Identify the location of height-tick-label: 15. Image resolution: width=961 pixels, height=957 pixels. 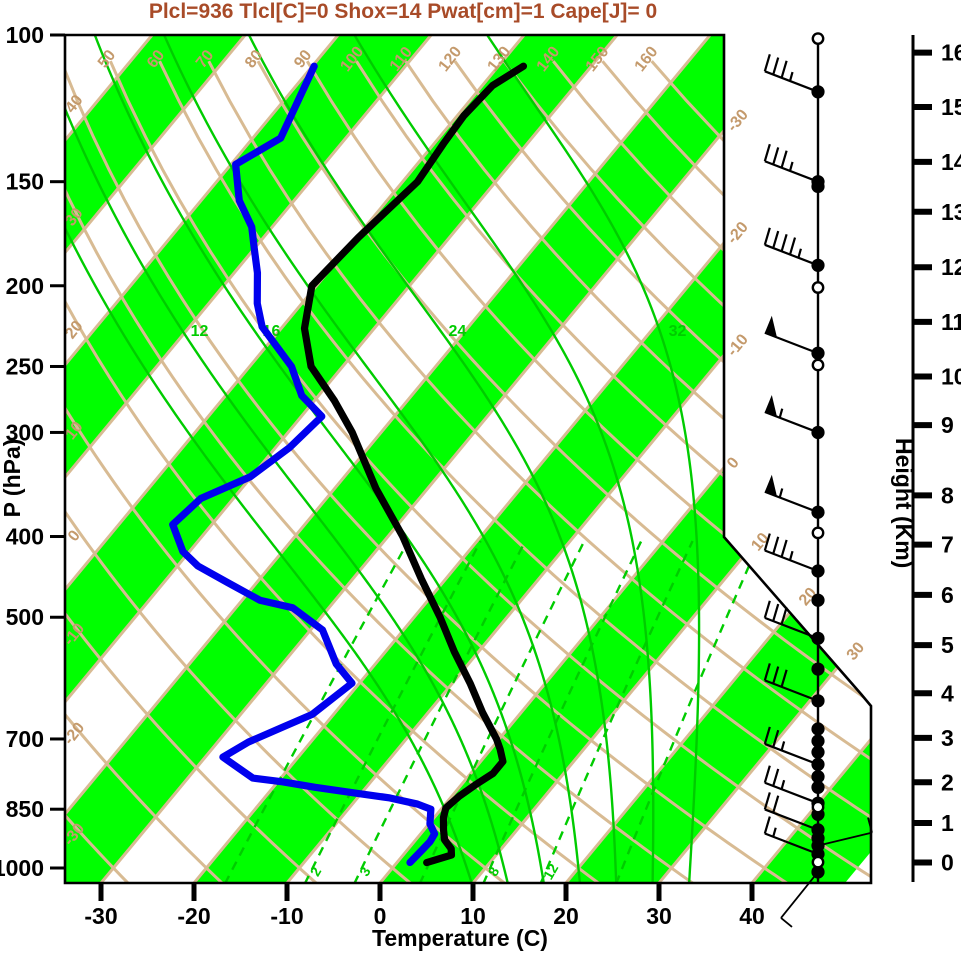
(951, 107).